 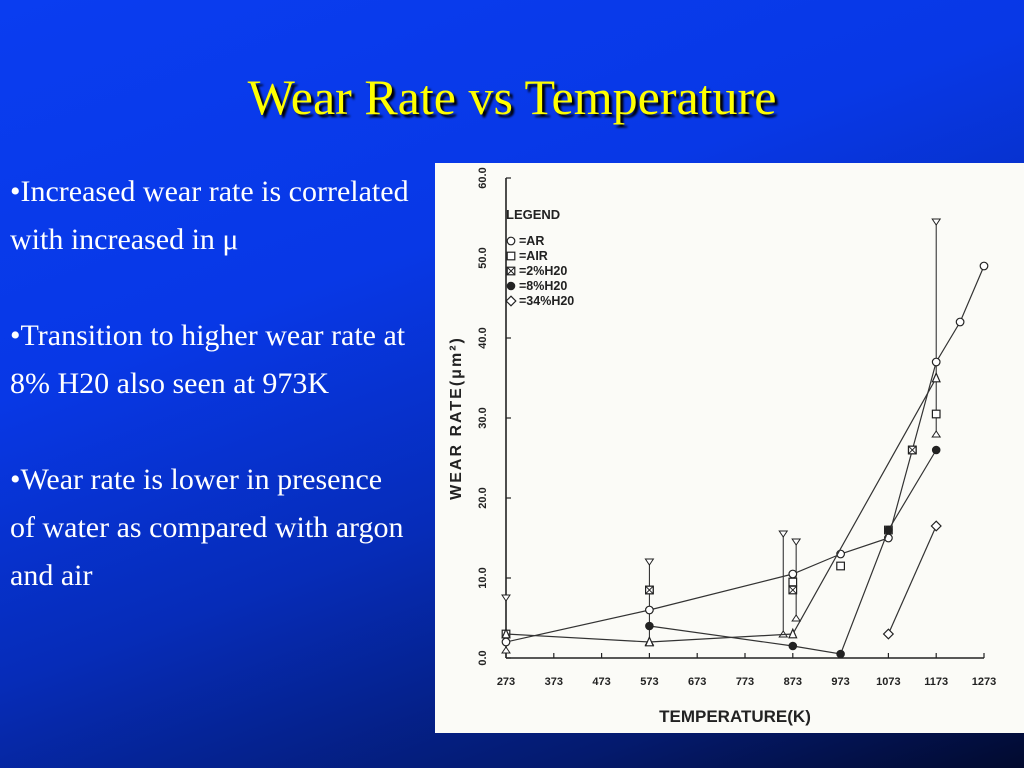 What do you see at coordinates (793, 682) in the screenshot?
I see `x-tick-label: 873` at bounding box center [793, 682].